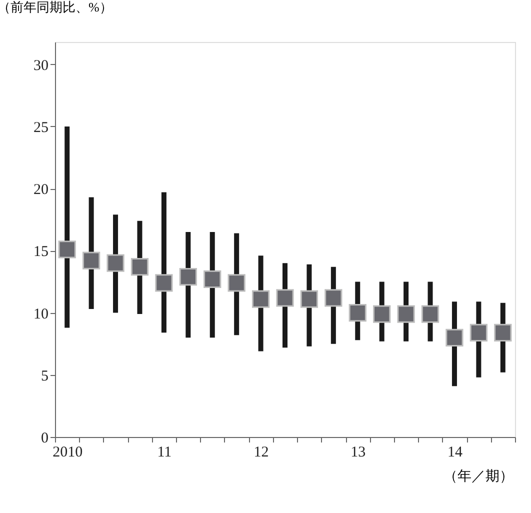 The width and height of the screenshot is (531, 513). I want to click on y-tick-label: 20, so click(41, 190).